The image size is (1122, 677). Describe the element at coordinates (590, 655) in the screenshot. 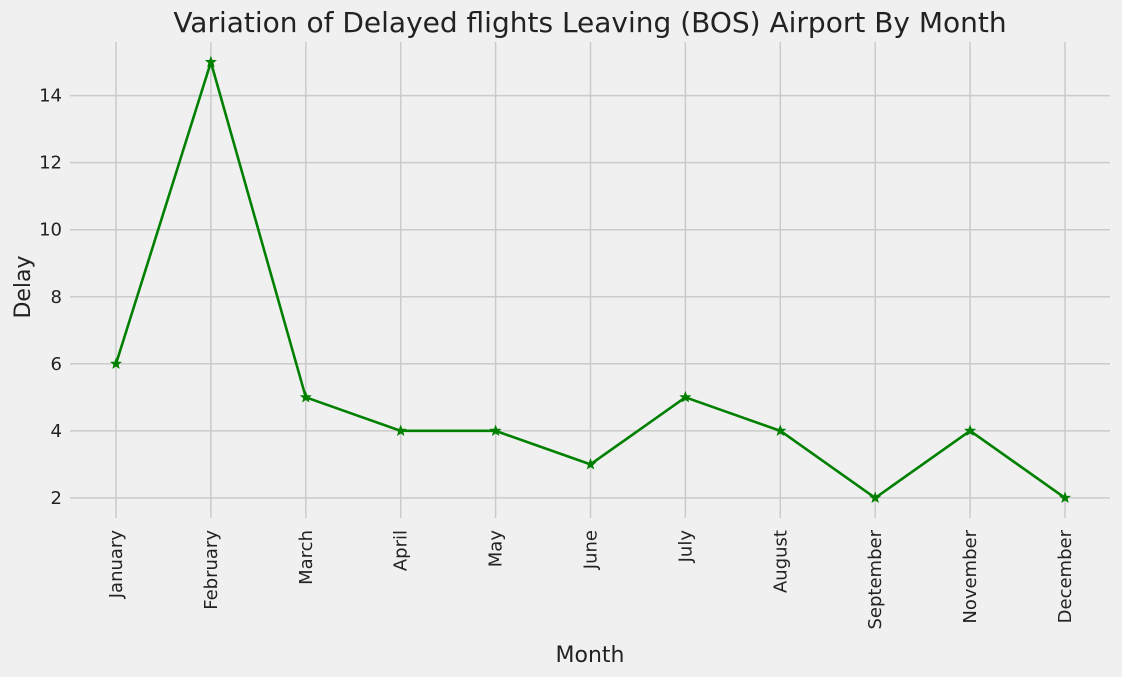

I see `x-axis-label: Month` at that location.